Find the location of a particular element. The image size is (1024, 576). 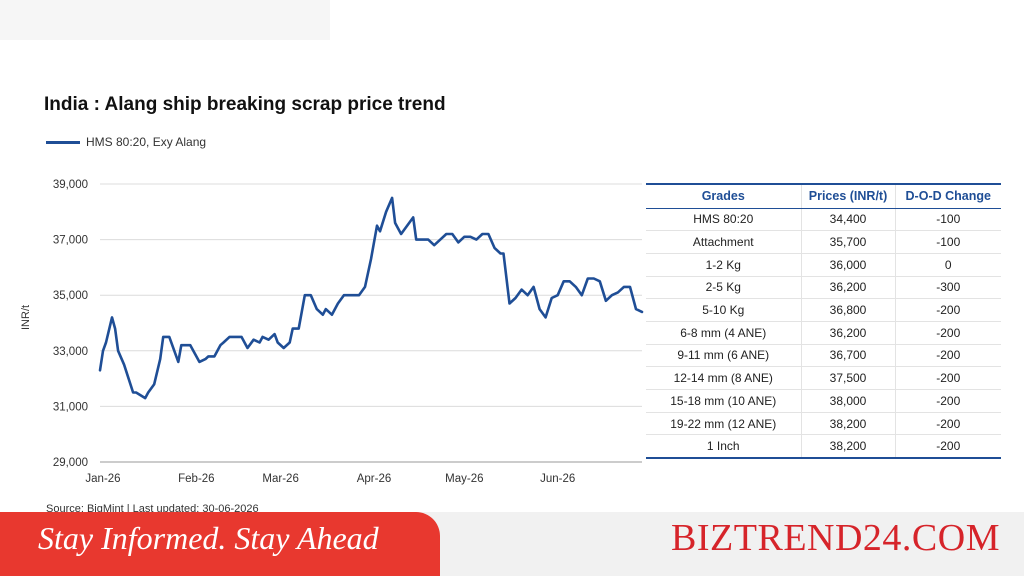

price-cell: 35,700 is located at coordinates (848, 242).